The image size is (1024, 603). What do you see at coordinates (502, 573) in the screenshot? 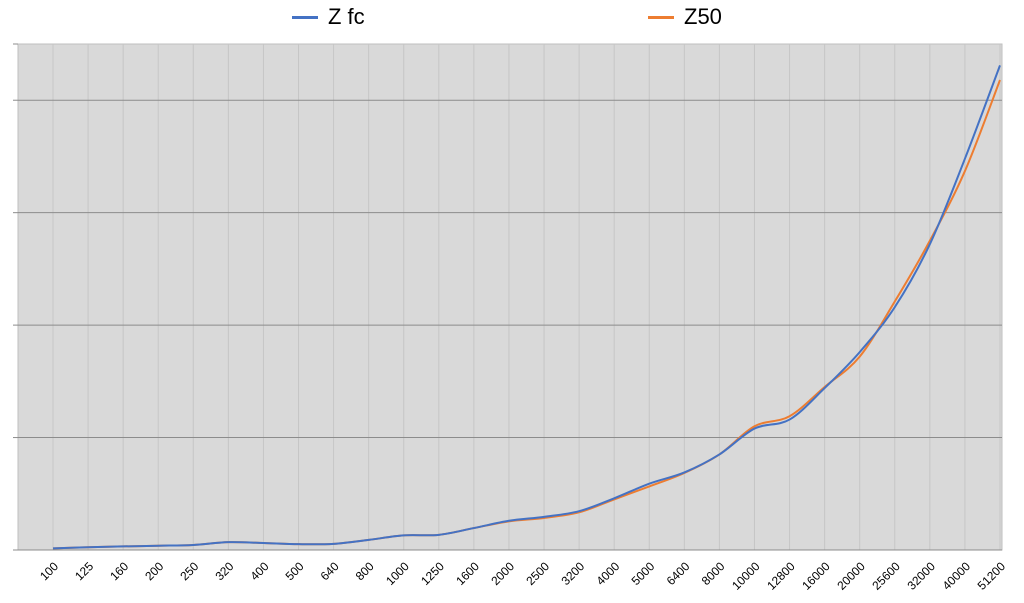
I see `x-tick-label: 2000` at bounding box center [502, 573].